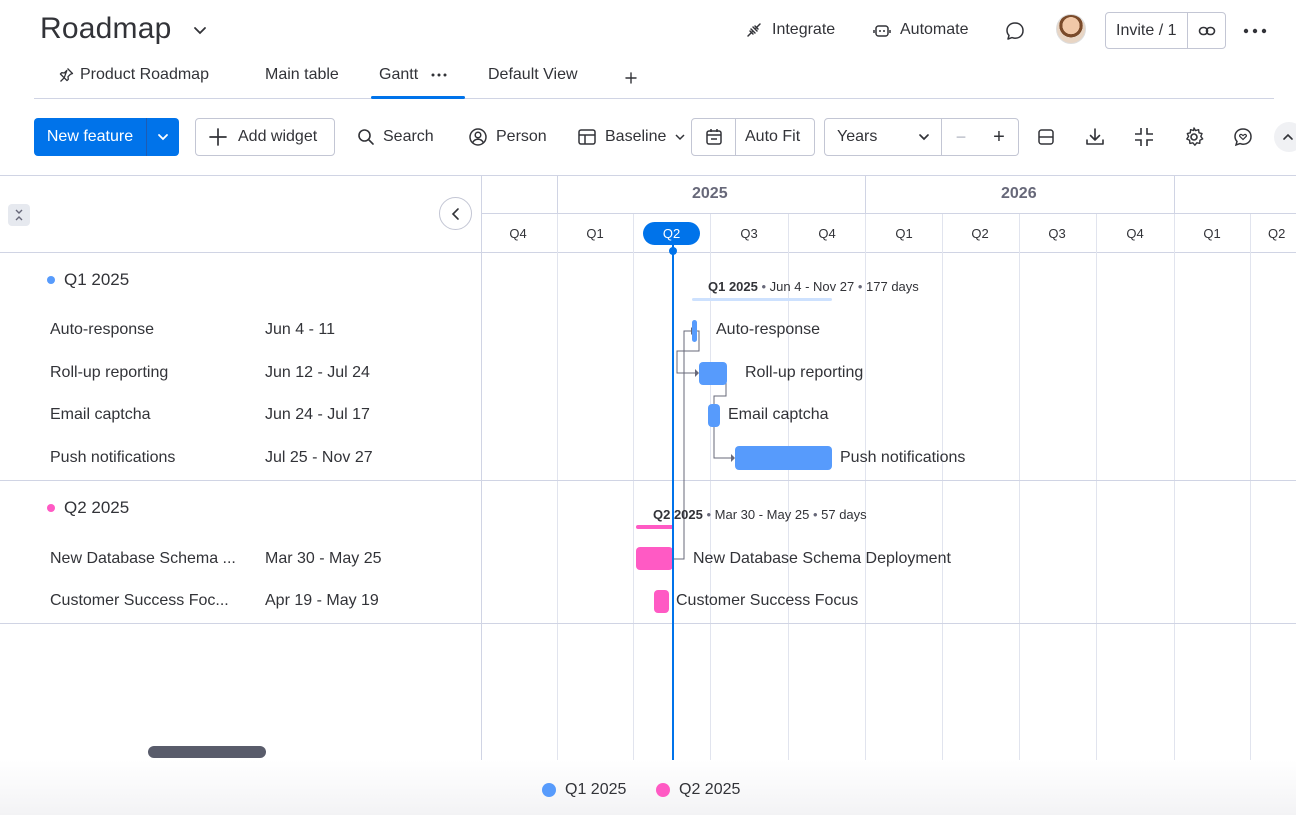 The height and width of the screenshot is (815, 1296). Describe the element at coordinates (844, 514) in the screenshot. I see `summary-duration: 57 days` at that location.